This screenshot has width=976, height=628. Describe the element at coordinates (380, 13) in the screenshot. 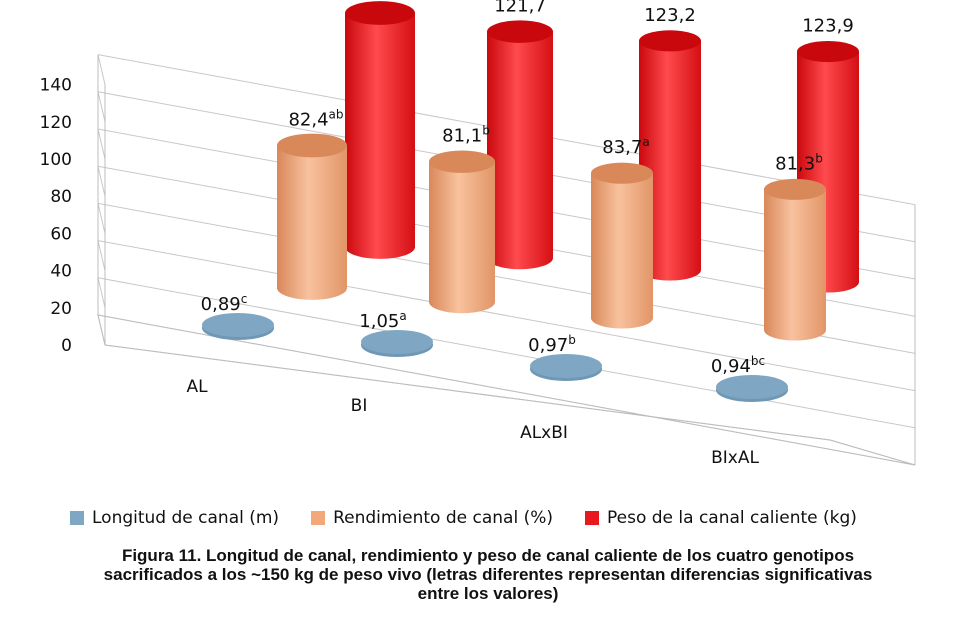

I see `bar-peso-0-top` at that location.